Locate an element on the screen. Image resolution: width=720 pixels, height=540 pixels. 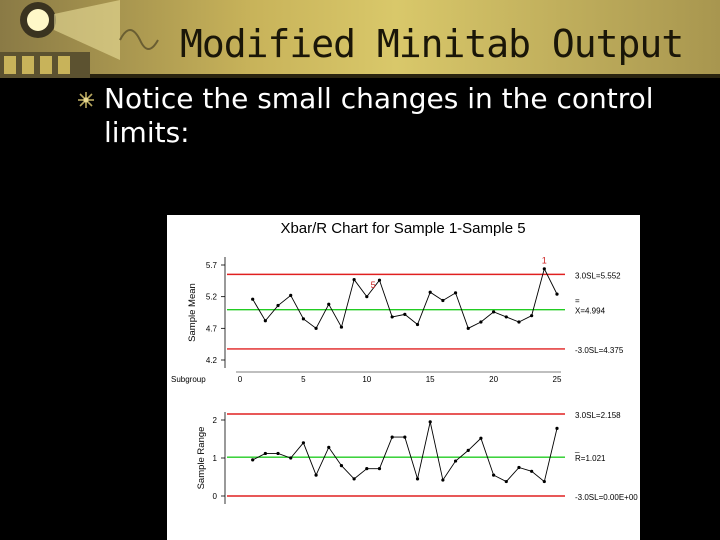
y-tick-label: 2 is located at coordinates (215, 420).